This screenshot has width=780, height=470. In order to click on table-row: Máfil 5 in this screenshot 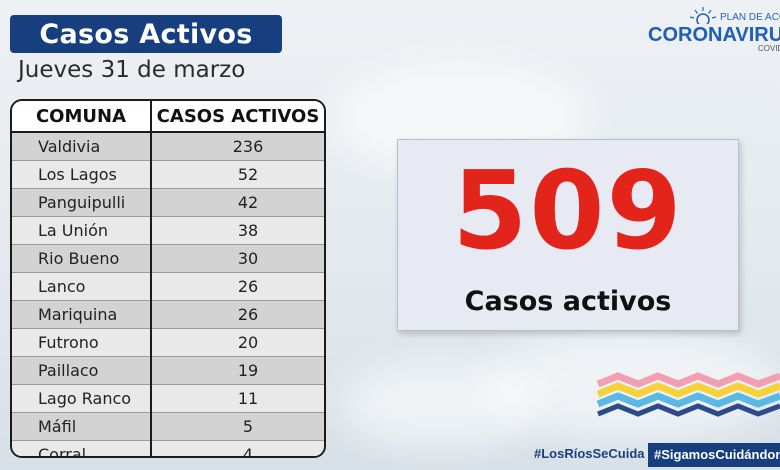, I will do `click(168, 426)`.